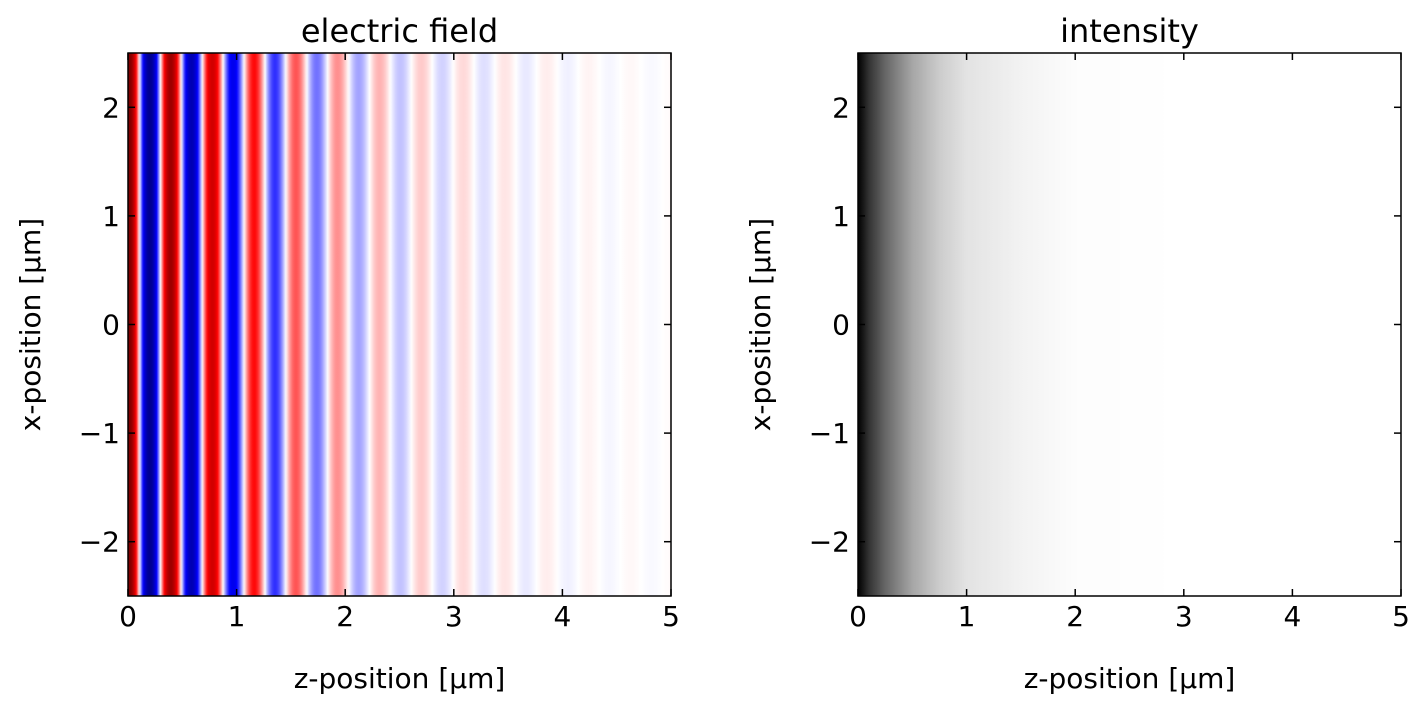 The width and height of the screenshot is (1426, 708). What do you see at coordinates (345, 616) in the screenshot?
I see `electric-field-x-tick-label: 2` at bounding box center [345, 616].